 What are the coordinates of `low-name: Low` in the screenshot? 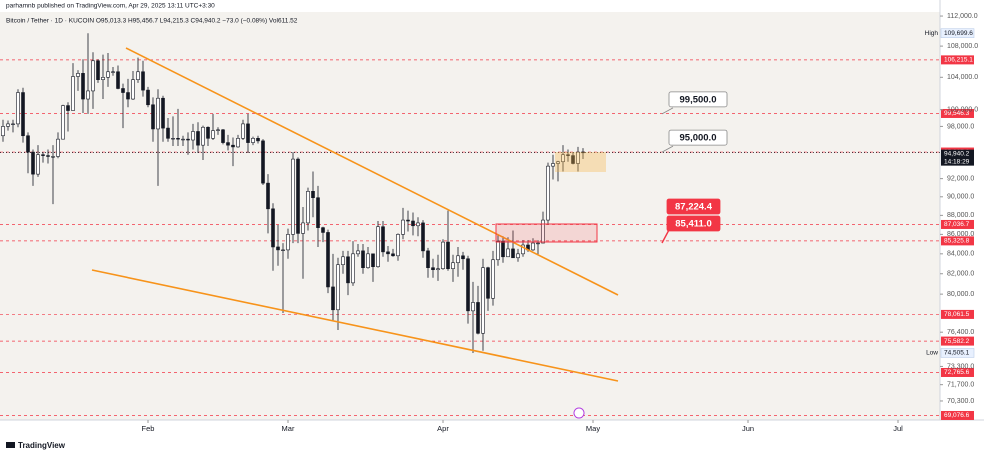 It's located at (932, 353).